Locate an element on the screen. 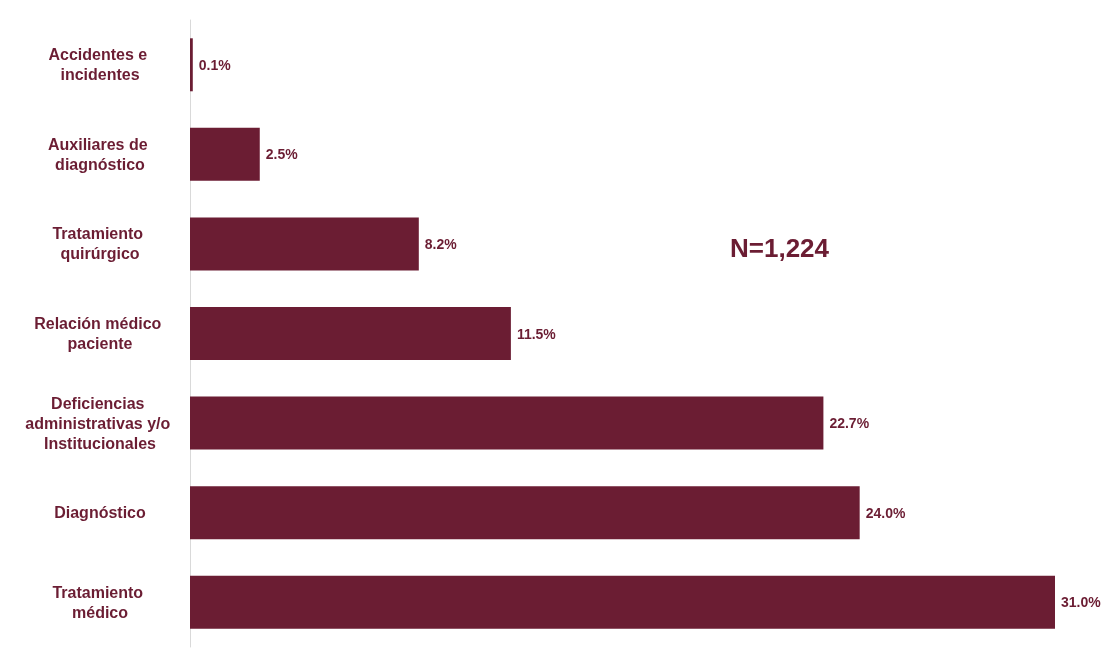 The width and height of the screenshot is (1103, 657). data-label: 11.5% is located at coordinates (536, 333).